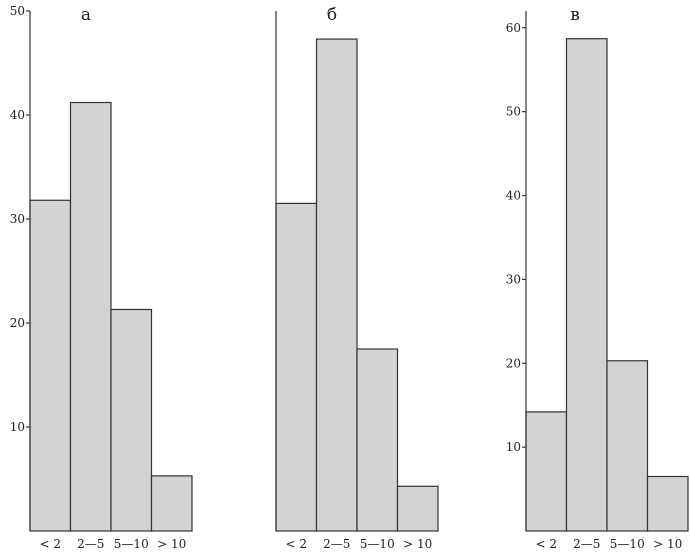 The width and height of the screenshot is (690, 553). What do you see at coordinates (417, 544) in the screenshot?
I see `category-label-b-3: > 10` at bounding box center [417, 544].